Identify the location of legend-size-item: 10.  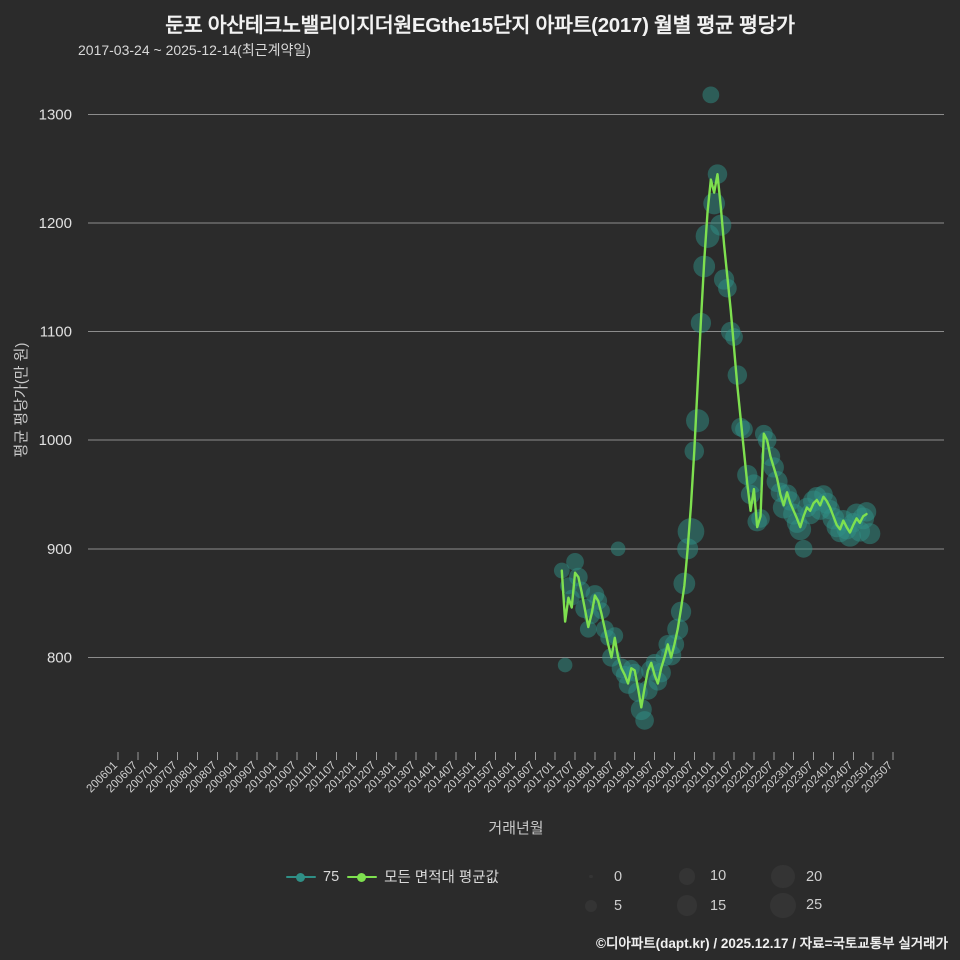
(722, 876).